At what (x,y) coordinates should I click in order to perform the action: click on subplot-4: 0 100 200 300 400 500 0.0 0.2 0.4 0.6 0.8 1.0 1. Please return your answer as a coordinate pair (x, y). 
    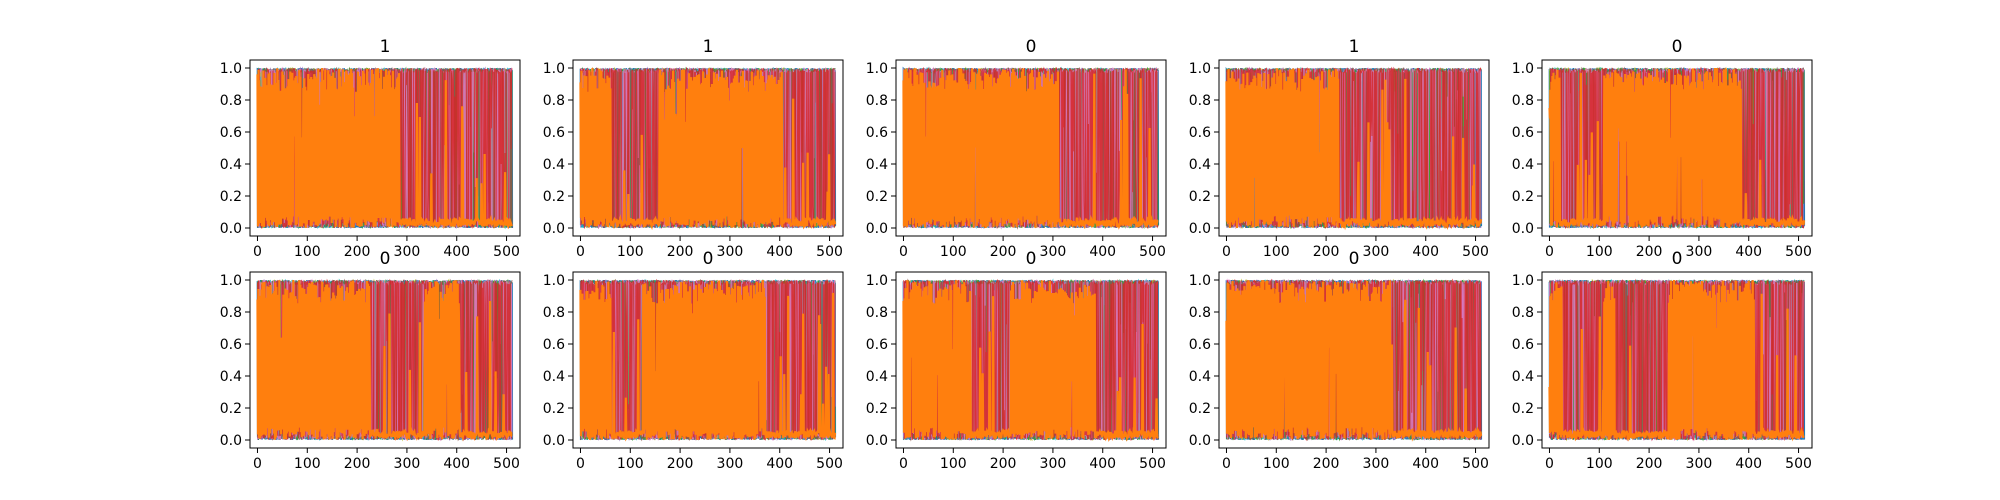
    Looking at the image, I should click on (1339, 148).